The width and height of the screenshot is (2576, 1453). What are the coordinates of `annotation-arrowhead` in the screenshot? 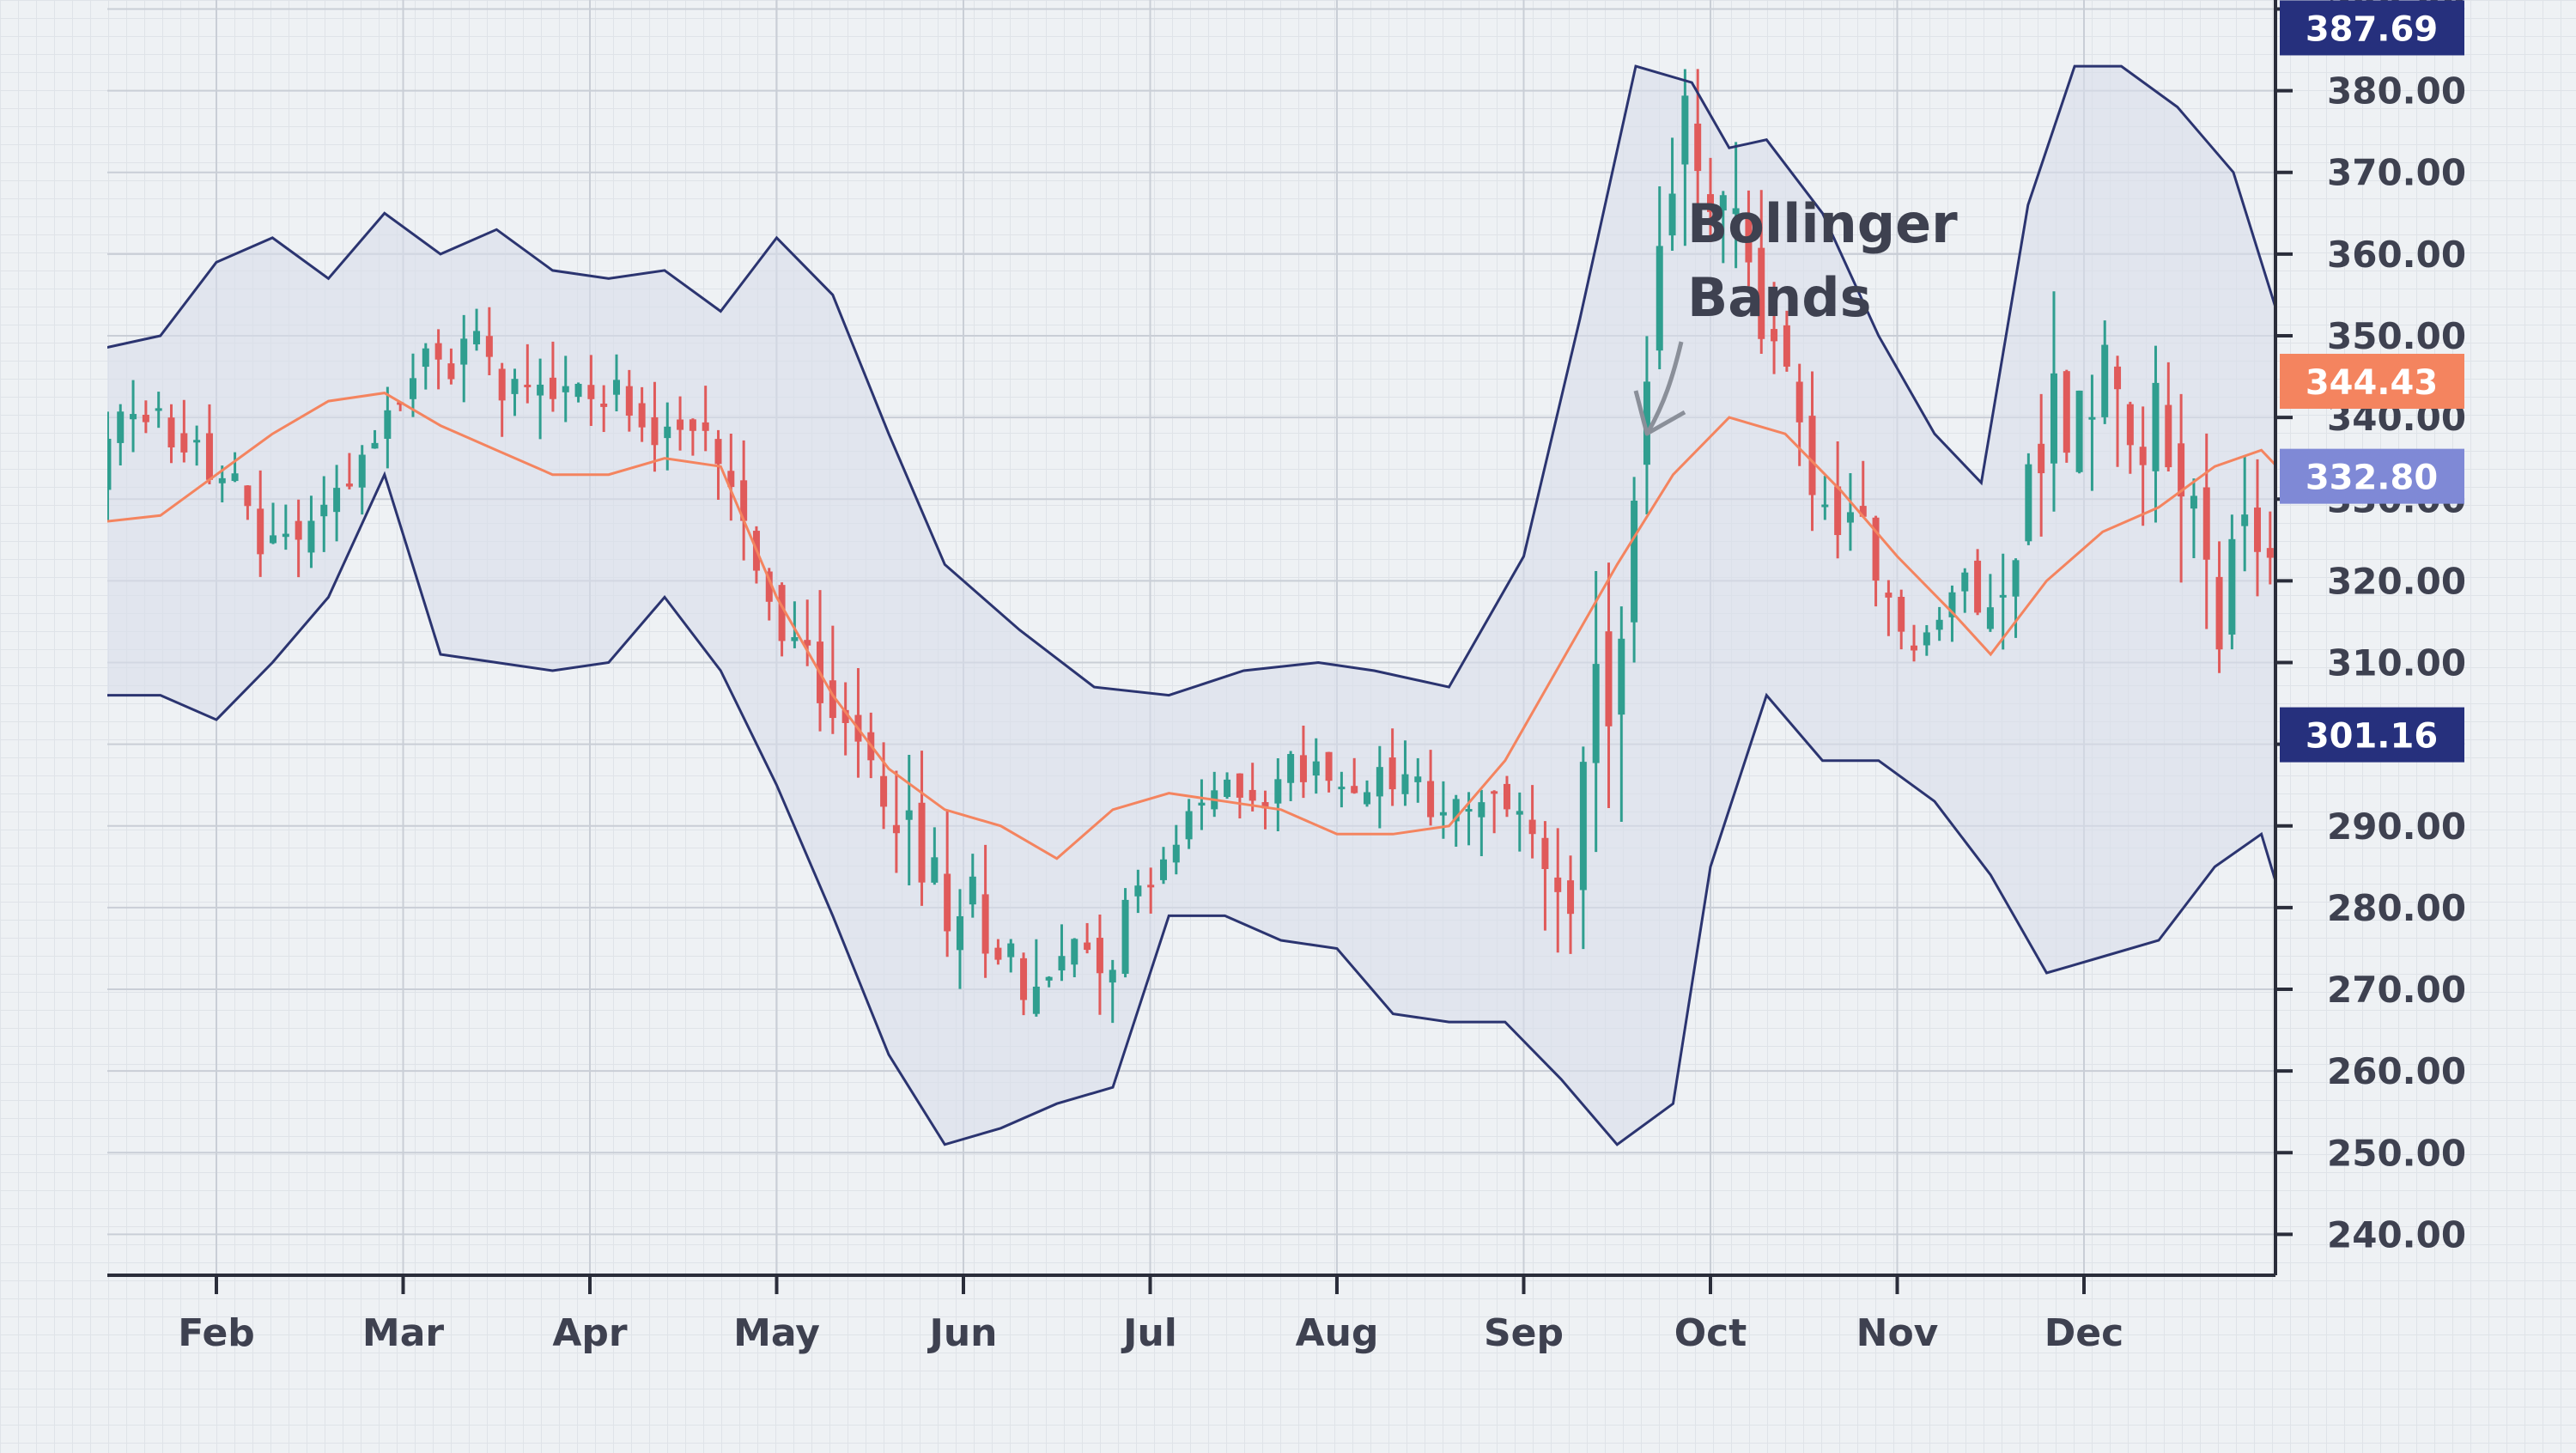 It's located at (1660, 413).